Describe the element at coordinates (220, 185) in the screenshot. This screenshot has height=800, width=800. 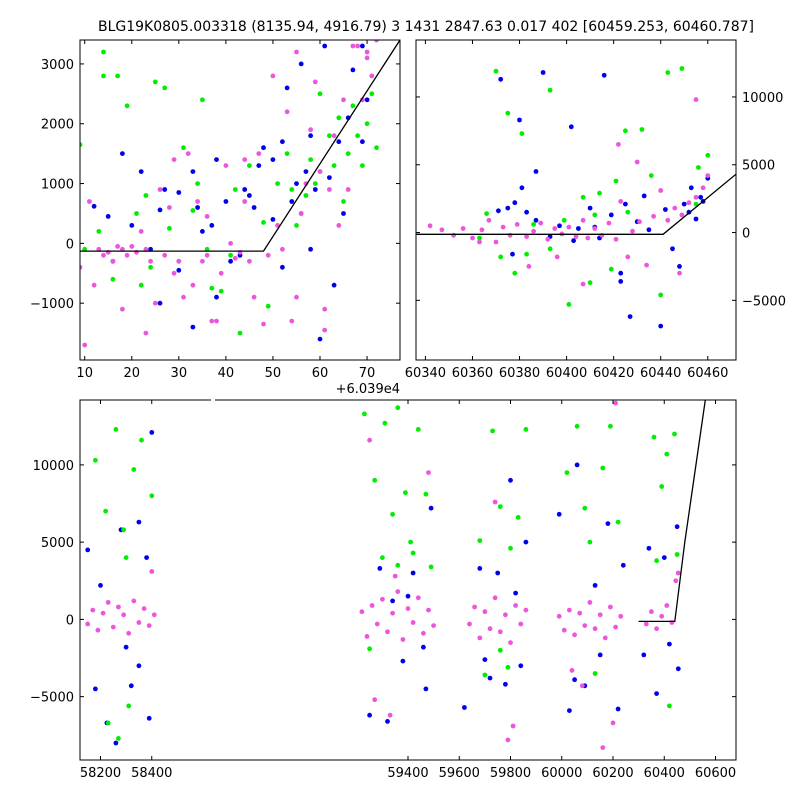
I see `y-tick: 1000` at that location.